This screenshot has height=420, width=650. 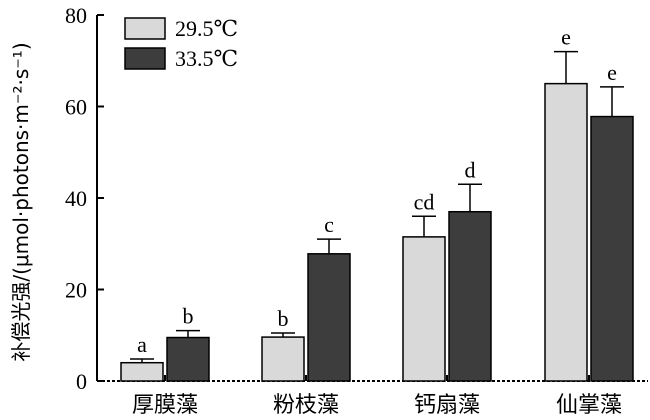 What do you see at coordinates (76, 290) in the screenshot?
I see `y-tick-label: 20` at bounding box center [76, 290].